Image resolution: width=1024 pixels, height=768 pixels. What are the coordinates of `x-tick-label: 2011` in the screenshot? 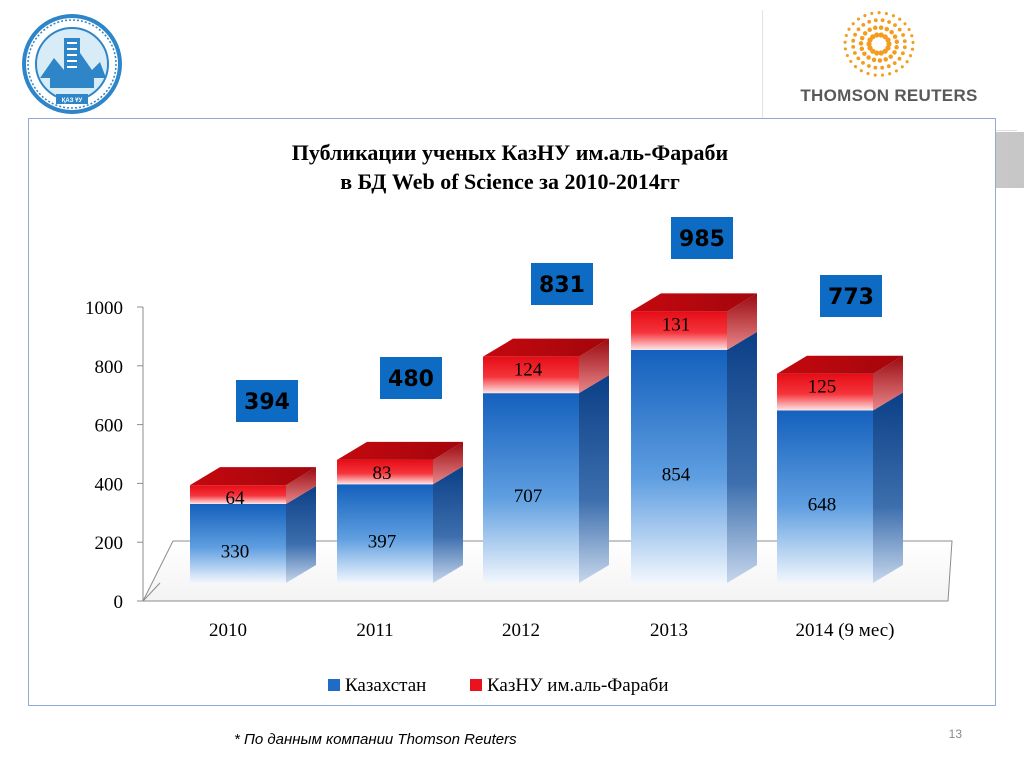 It's located at (374, 630).